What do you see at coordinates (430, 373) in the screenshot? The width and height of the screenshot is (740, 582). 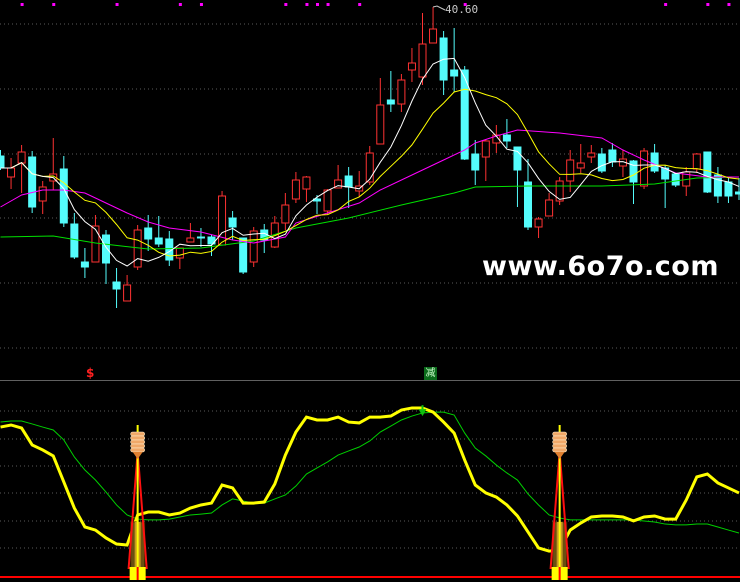 I see `jian-marker: 减` at bounding box center [430, 373].